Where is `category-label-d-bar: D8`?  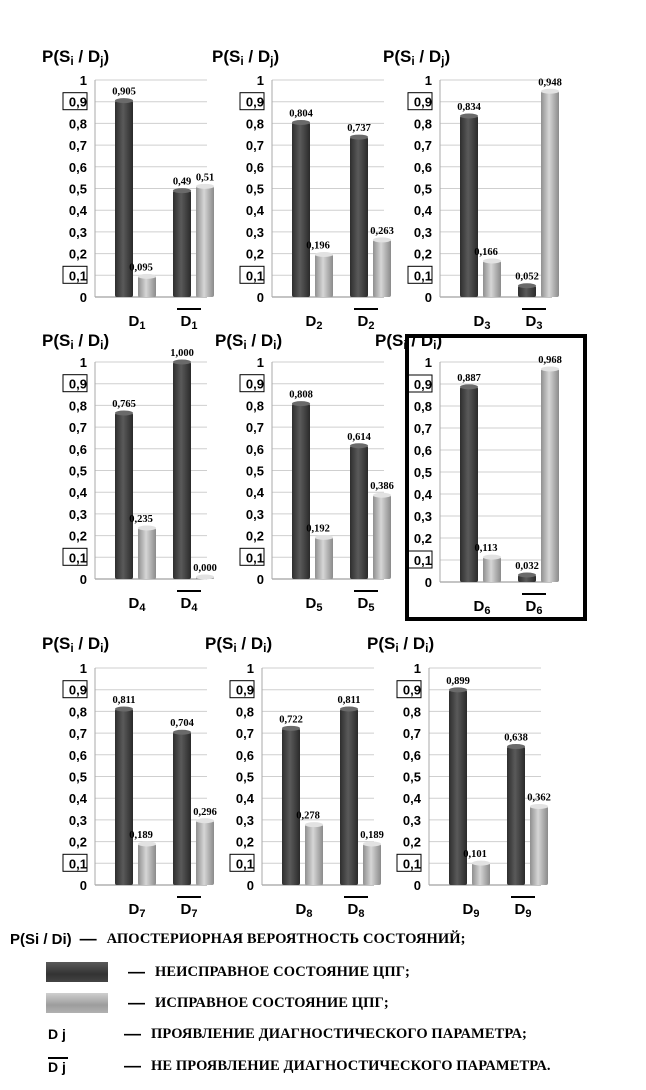
category-label-d-bar: D8 is located at coordinates (356, 910).